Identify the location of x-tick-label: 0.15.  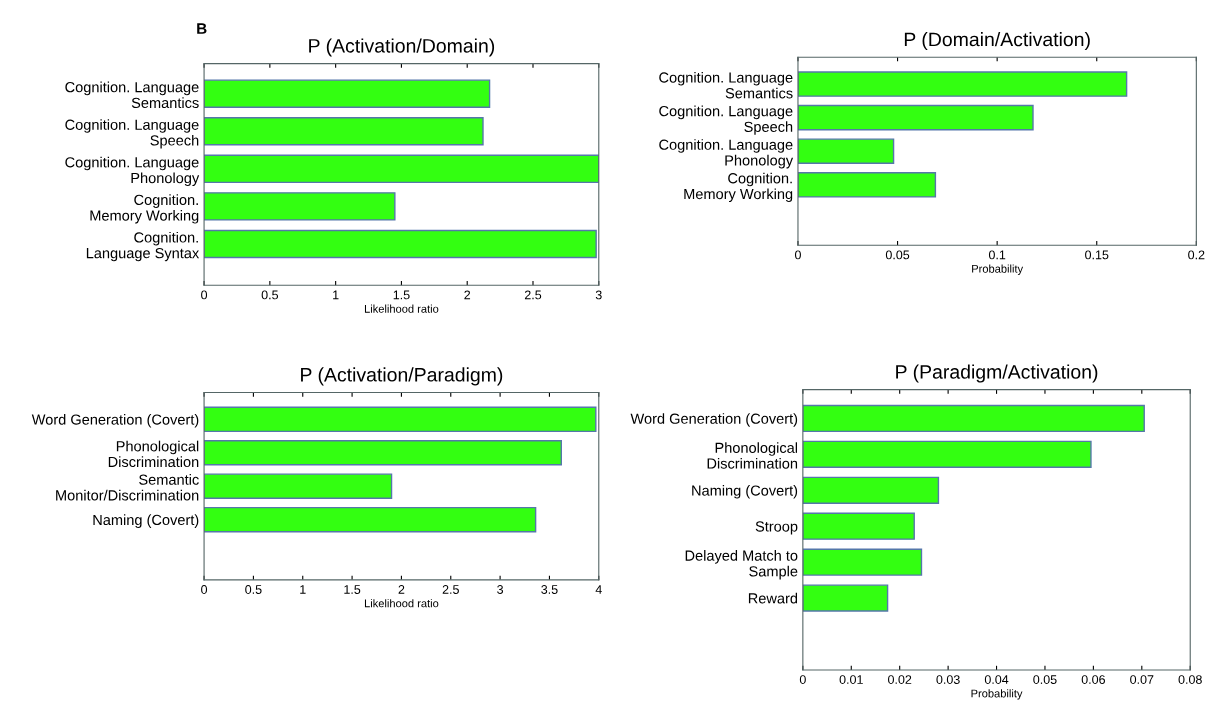
(1097, 255).